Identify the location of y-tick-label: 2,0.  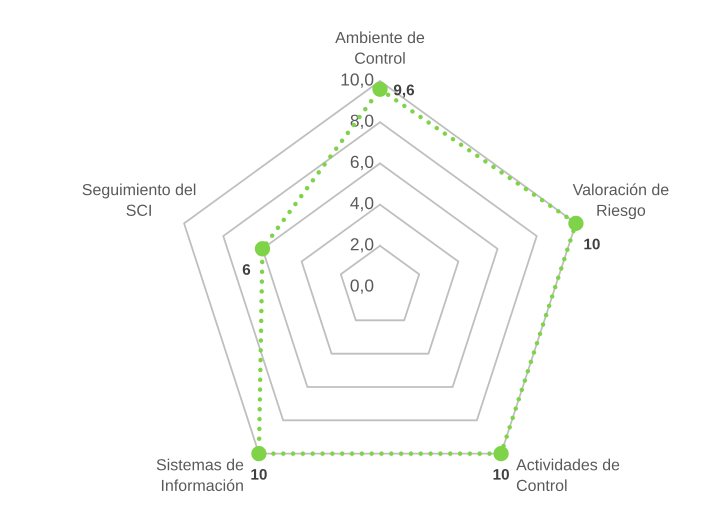
(362, 245).